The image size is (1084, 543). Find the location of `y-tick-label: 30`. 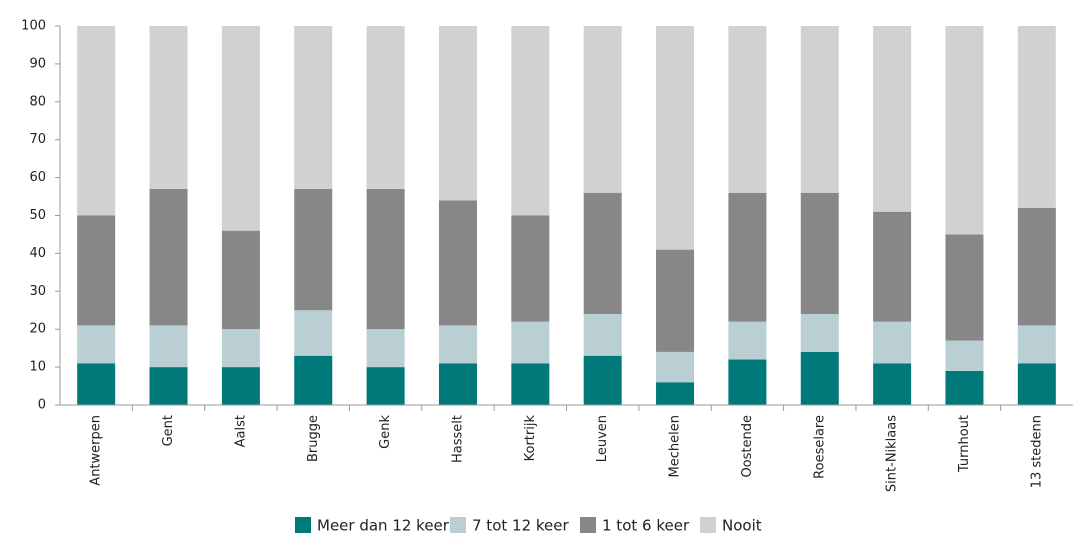

y-tick-label: 30 is located at coordinates (37, 291).